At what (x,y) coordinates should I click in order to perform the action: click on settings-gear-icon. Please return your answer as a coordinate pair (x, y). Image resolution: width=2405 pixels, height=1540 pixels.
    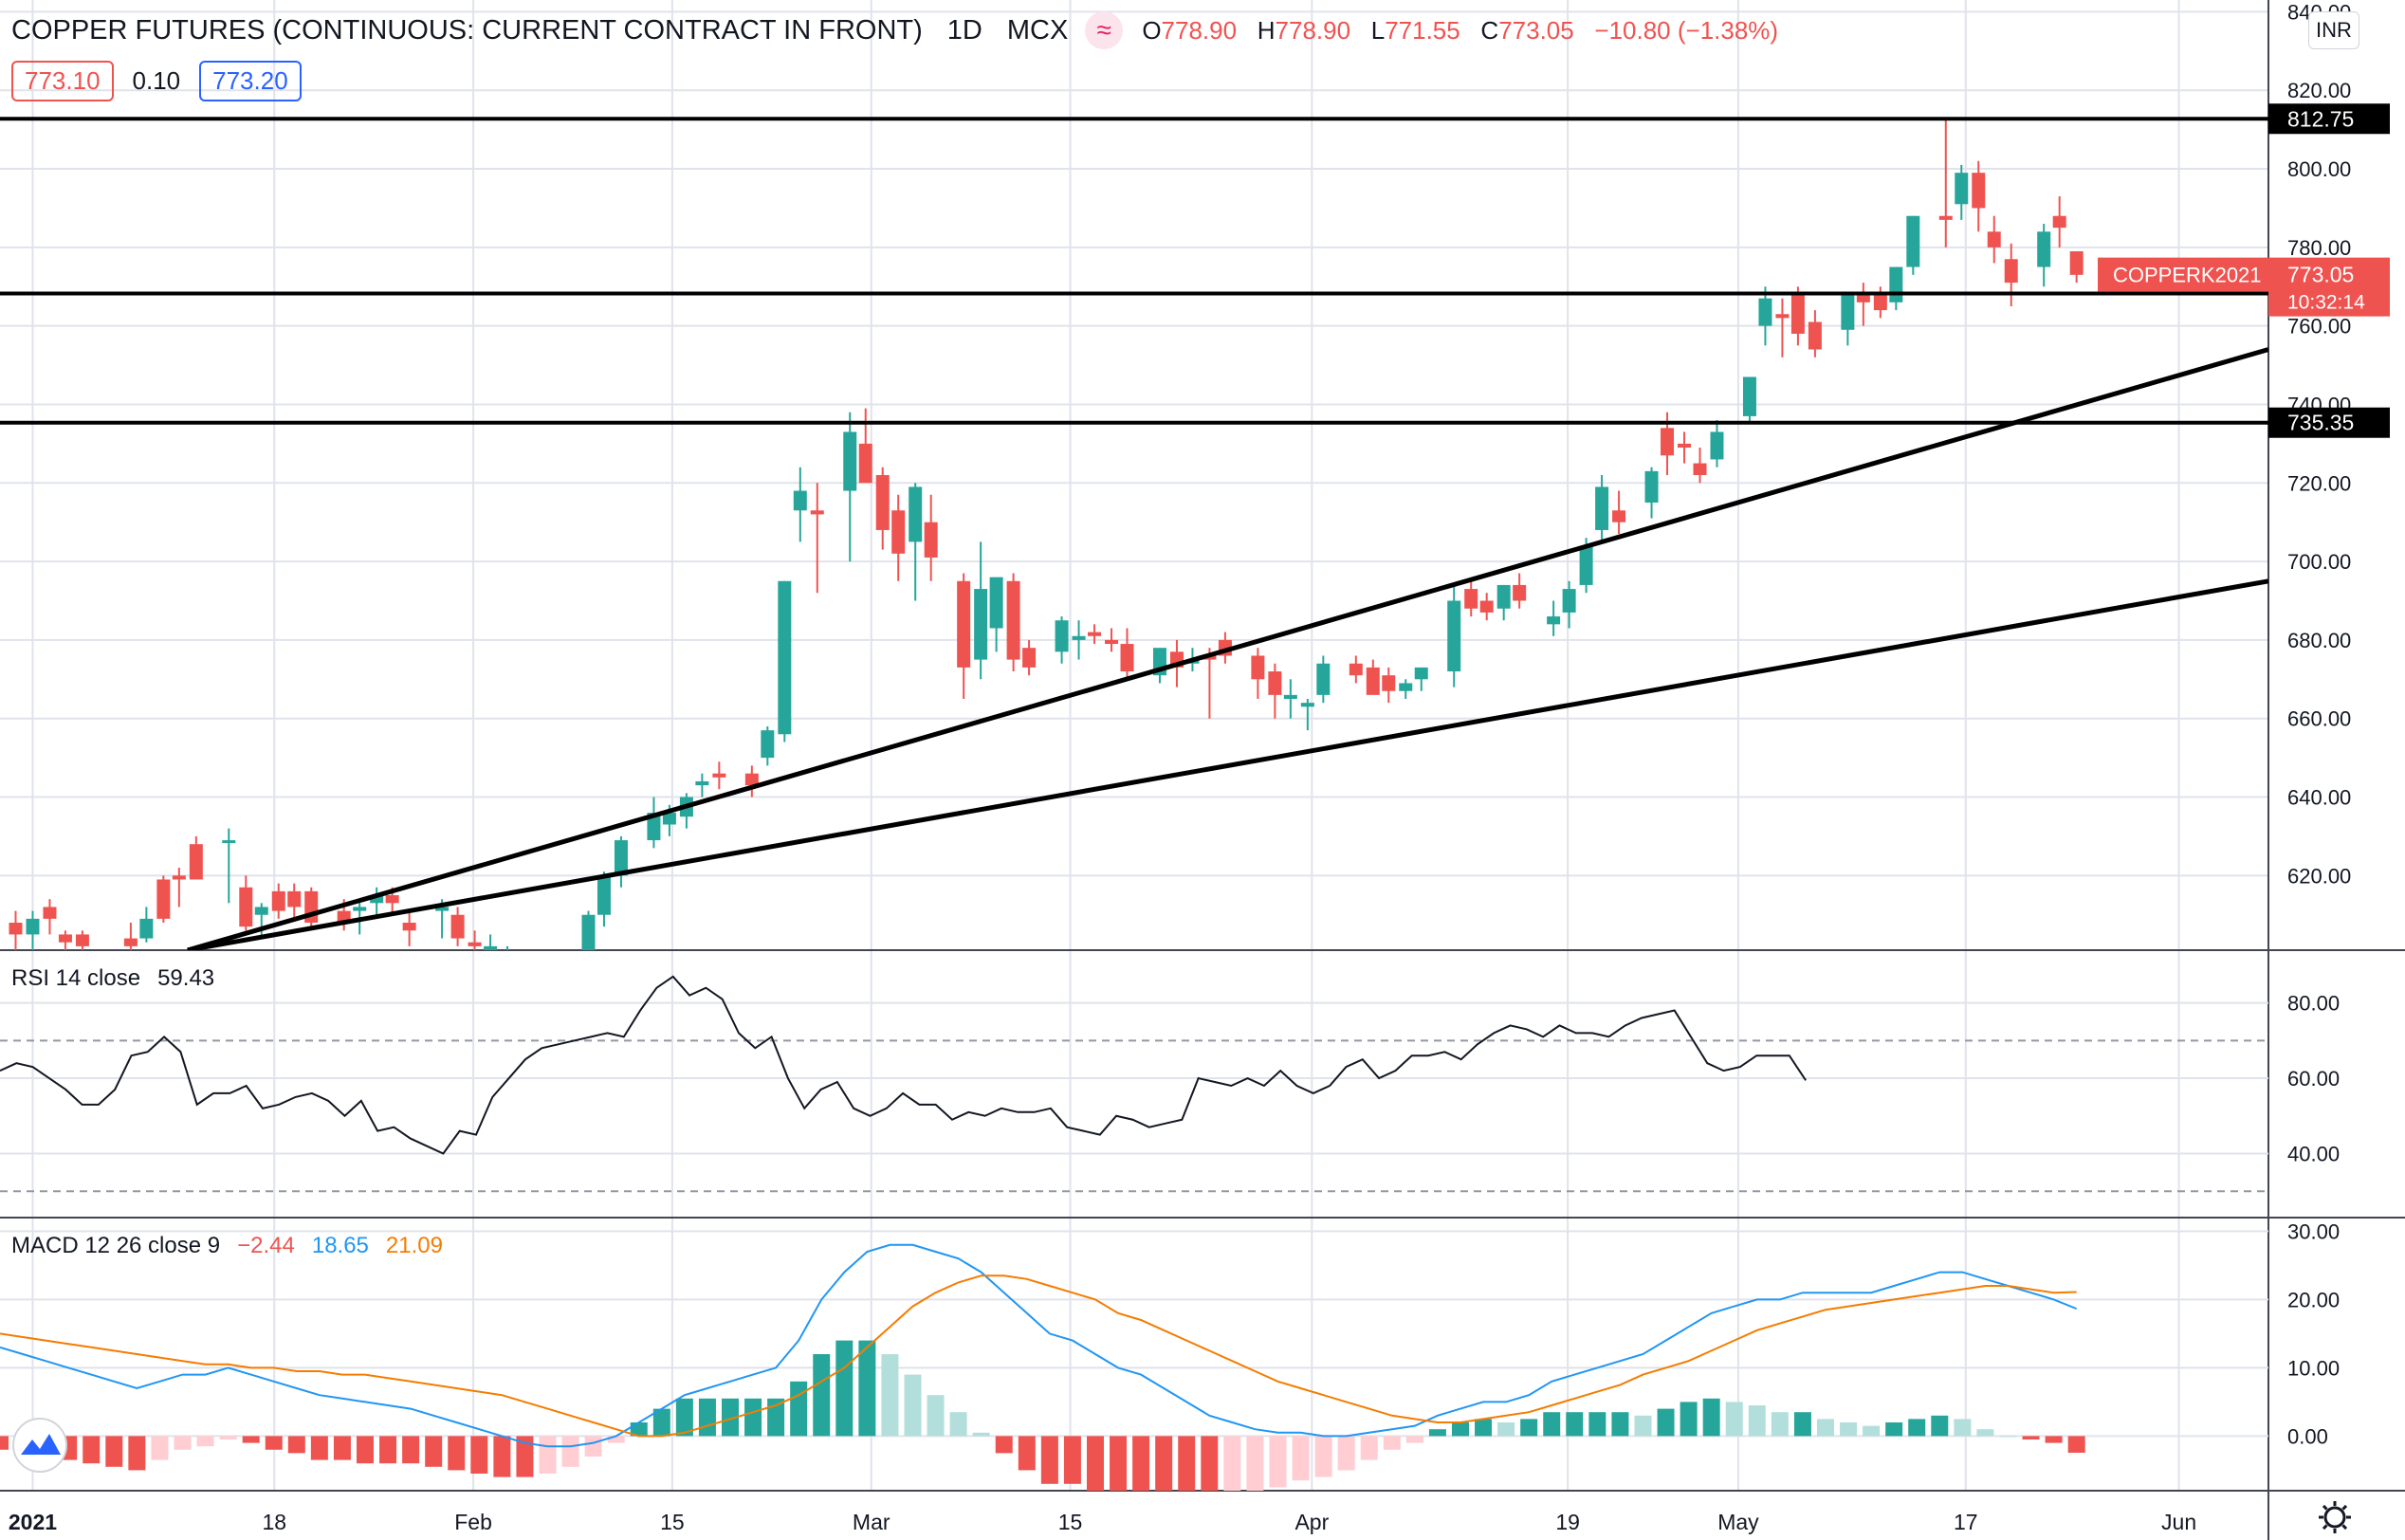
    Looking at the image, I should click on (2335, 1517).